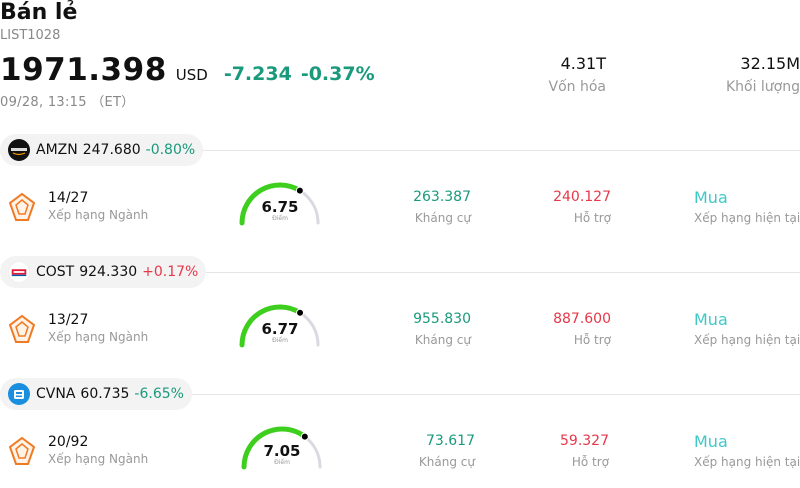  What do you see at coordinates (83, 70) in the screenshot?
I see `index-price: 1971.398` at bounding box center [83, 70].